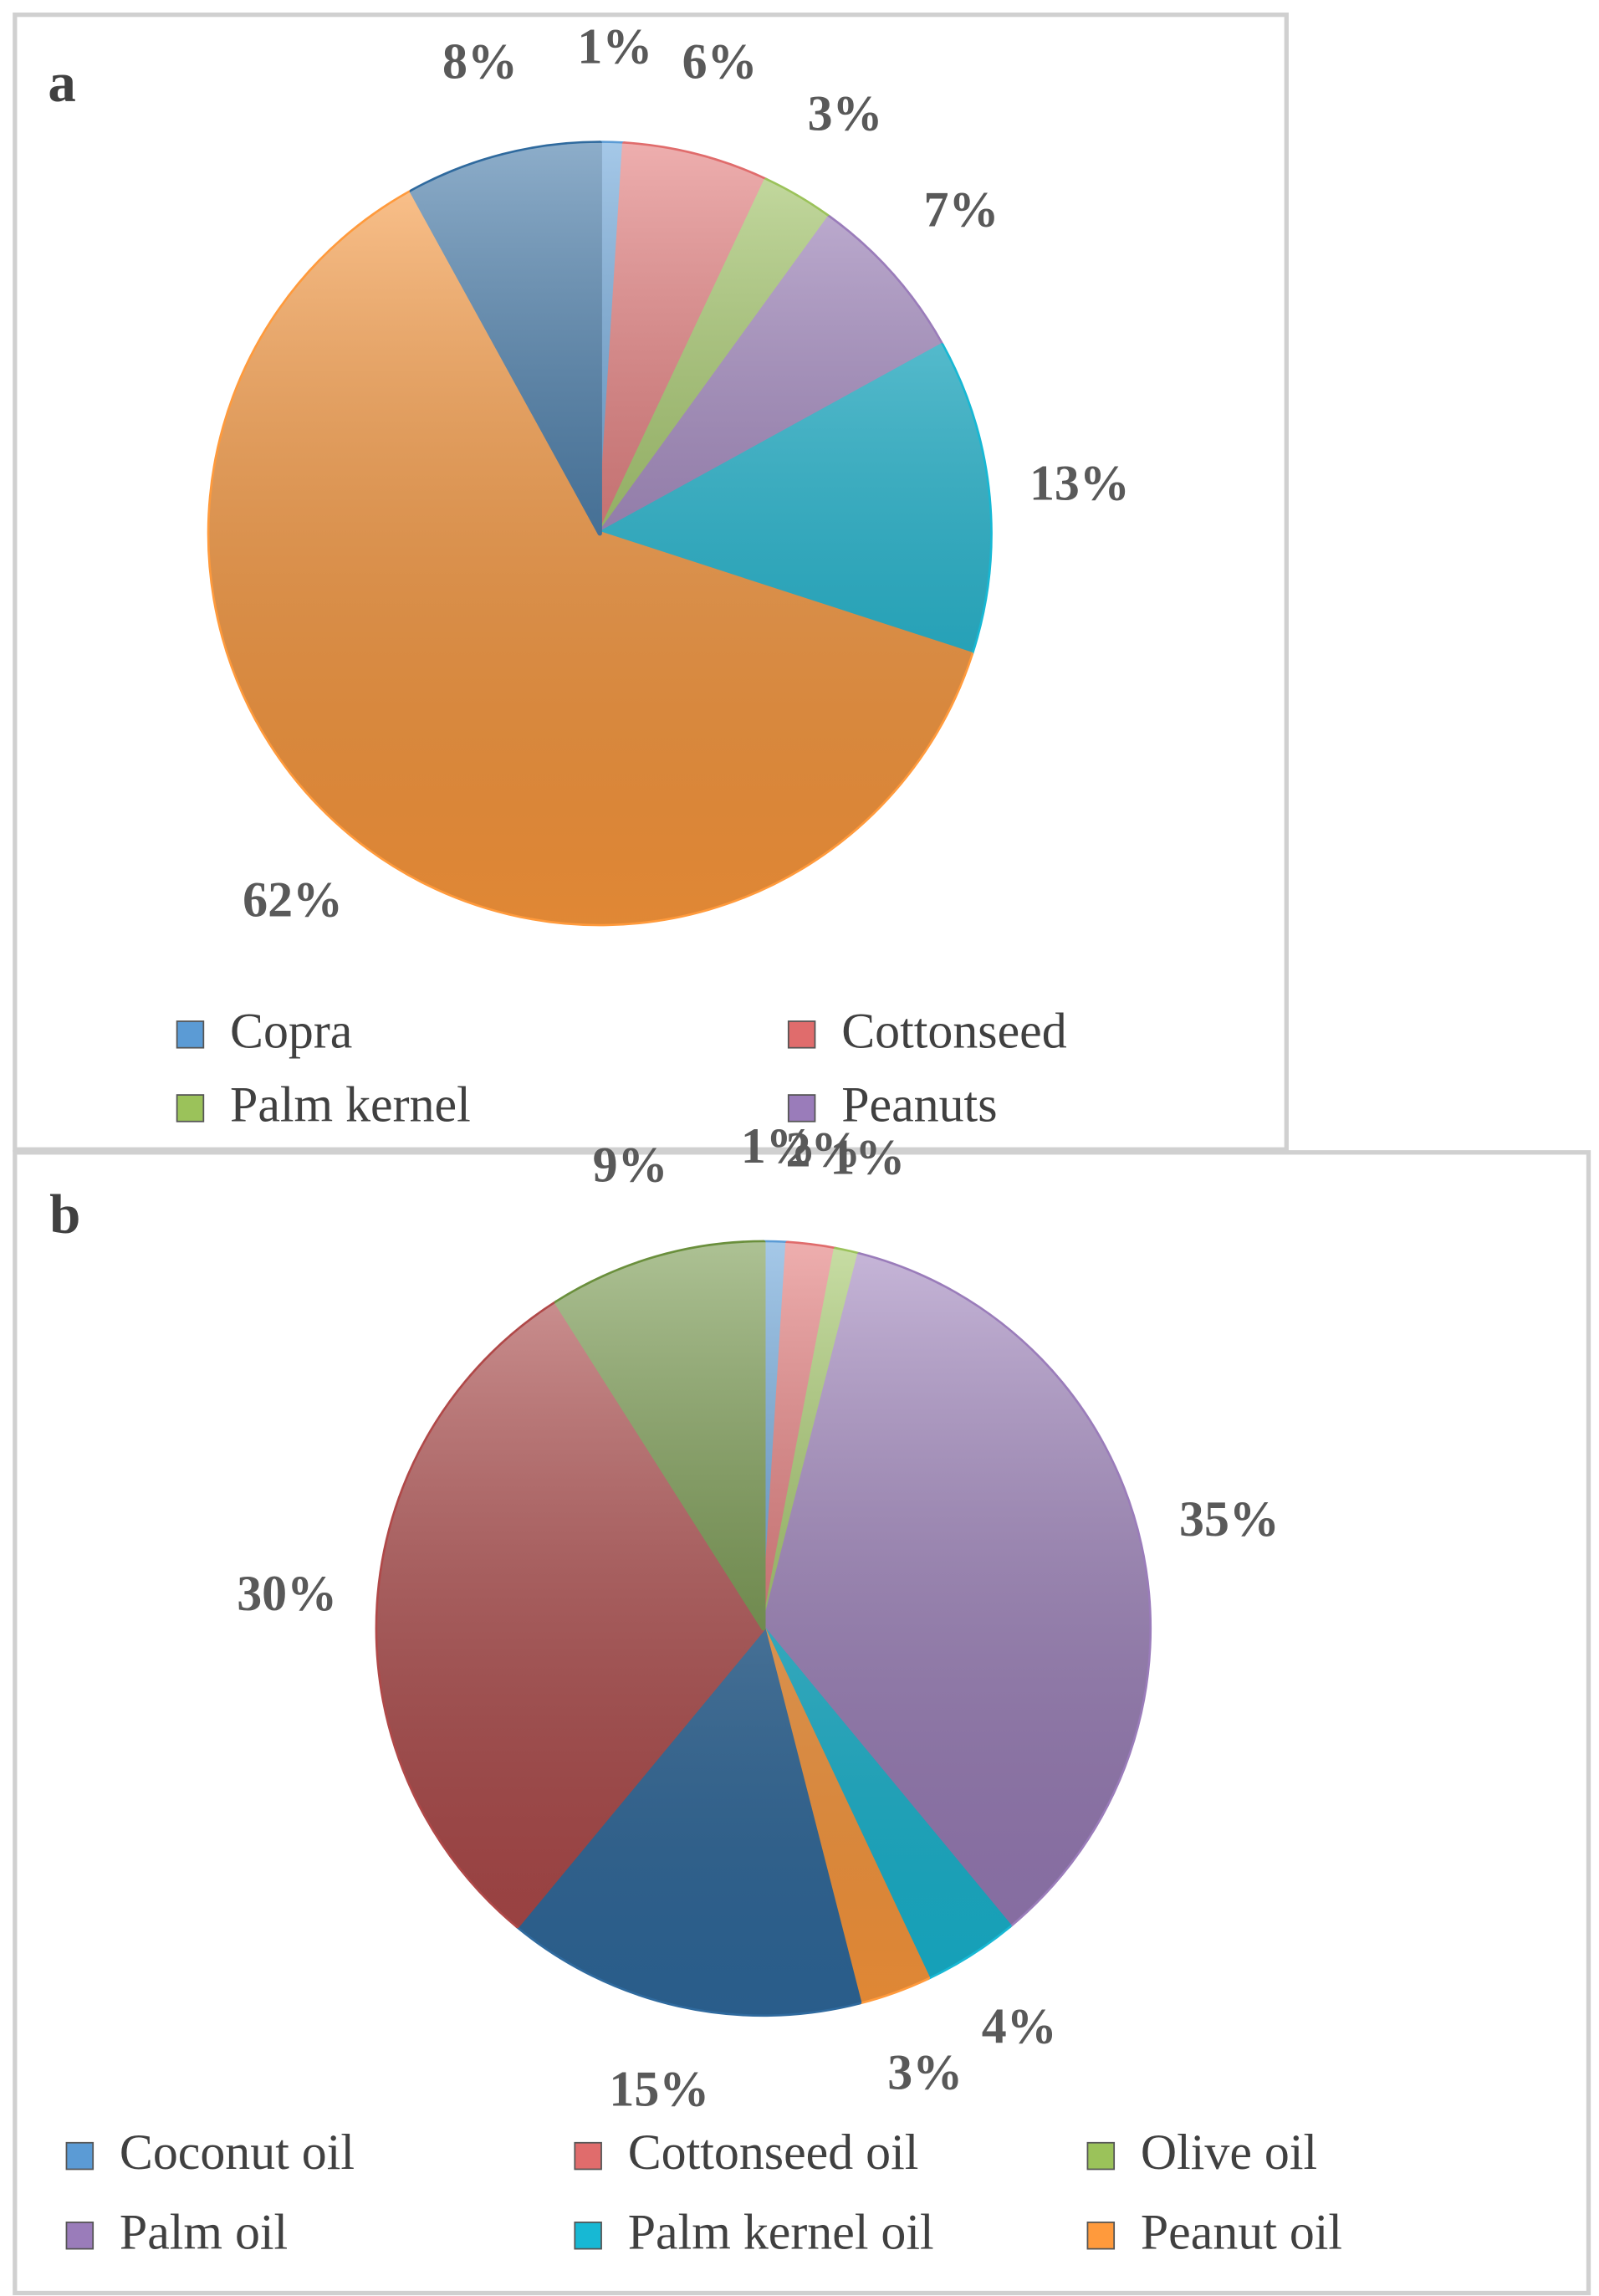 Image resolution: width=1599 pixels, height=2296 pixels. Describe the element at coordinates (204, 2231) in the screenshot. I see `legend-label: Palm oil` at that location.